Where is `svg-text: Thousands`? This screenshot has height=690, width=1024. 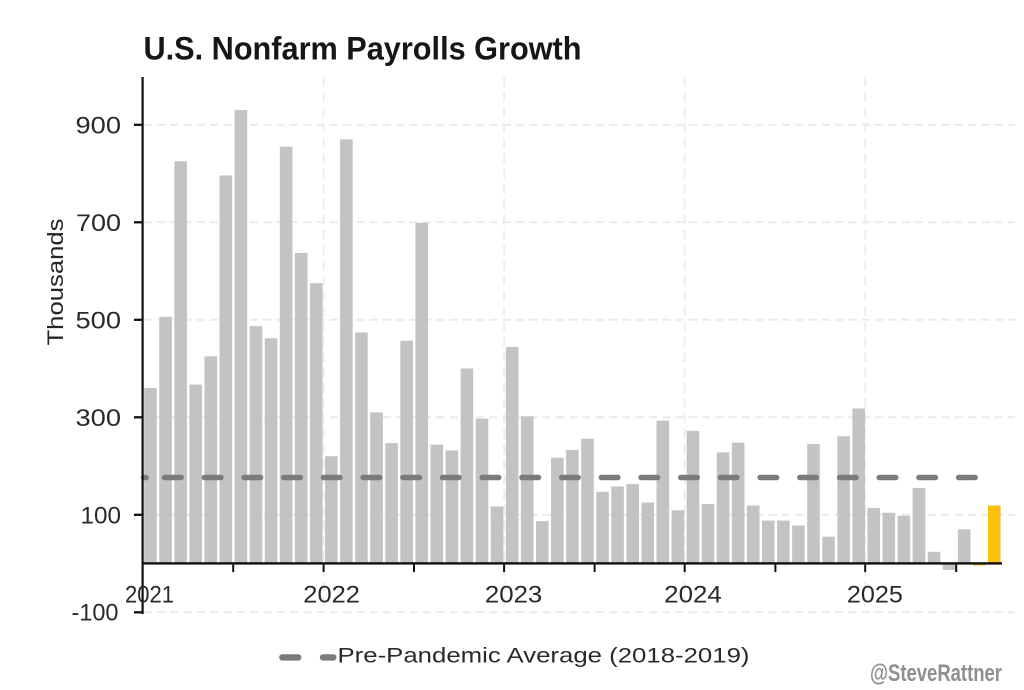 svg-text: Thousands is located at coordinates (55, 282).